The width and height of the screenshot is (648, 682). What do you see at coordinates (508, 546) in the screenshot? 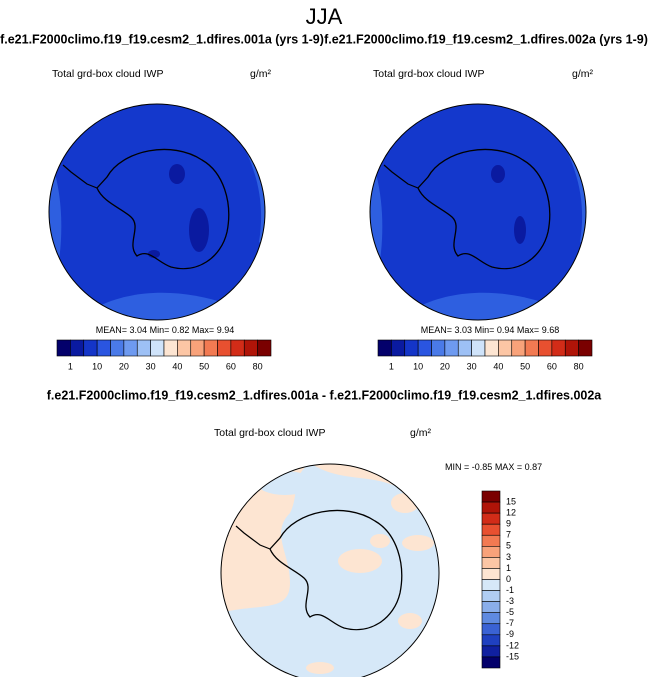
I see `colorbar-label: 5` at bounding box center [508, 546].